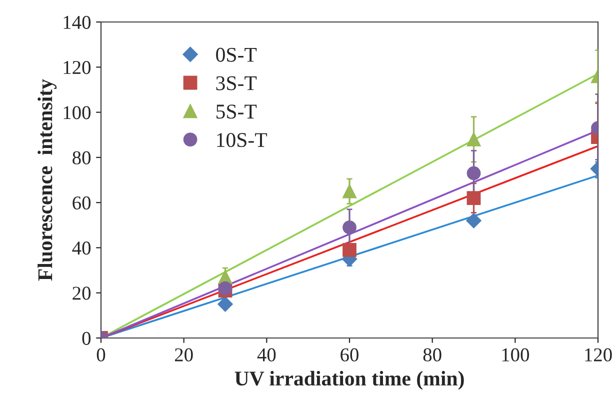 The width and height of the screenshot is (616, 405). I want to click on y-tick-label: 40, so click(81, 248).